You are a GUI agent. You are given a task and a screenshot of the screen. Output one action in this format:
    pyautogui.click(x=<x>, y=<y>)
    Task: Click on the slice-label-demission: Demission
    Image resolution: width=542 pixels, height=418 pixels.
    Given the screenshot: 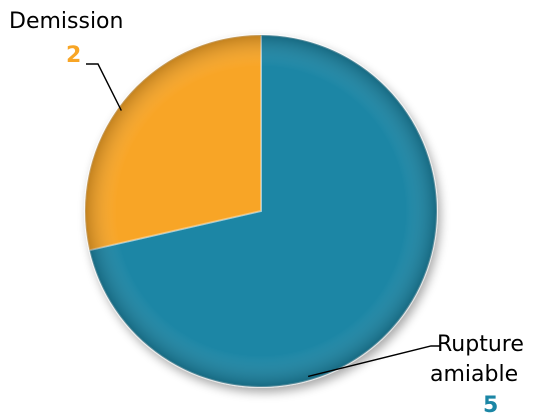 What is the action you would take?
    pyautogui.click(x=66, y=21)
    